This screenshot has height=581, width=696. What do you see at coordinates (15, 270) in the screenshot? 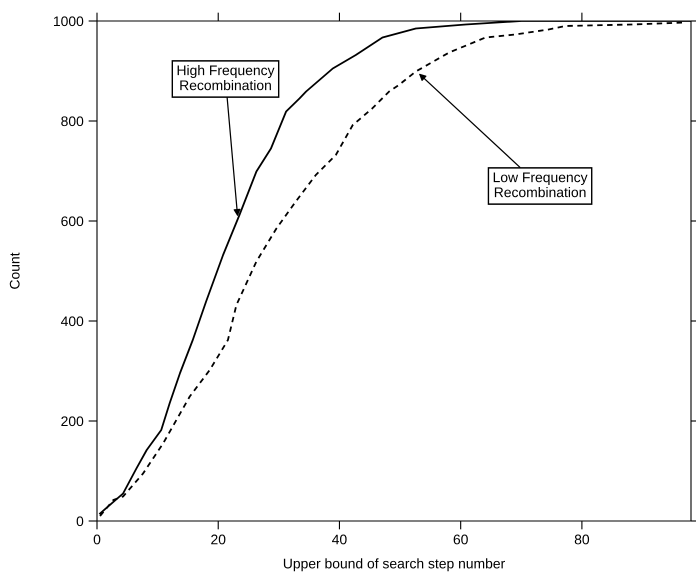
I see `y-axis-title: Count` at bounding box center [15, 270].